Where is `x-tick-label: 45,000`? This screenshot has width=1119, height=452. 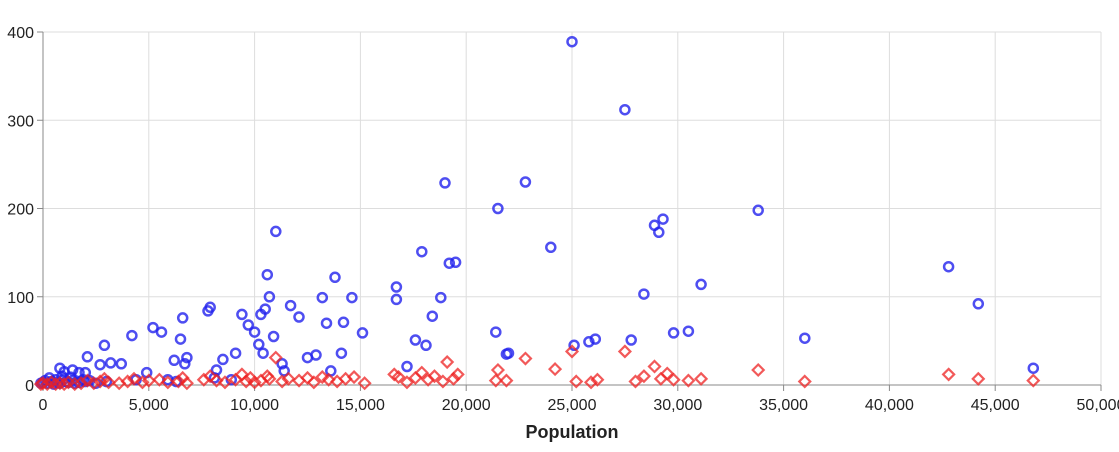
x-tick-label: 45,000 is located at coordinates (995, 405).